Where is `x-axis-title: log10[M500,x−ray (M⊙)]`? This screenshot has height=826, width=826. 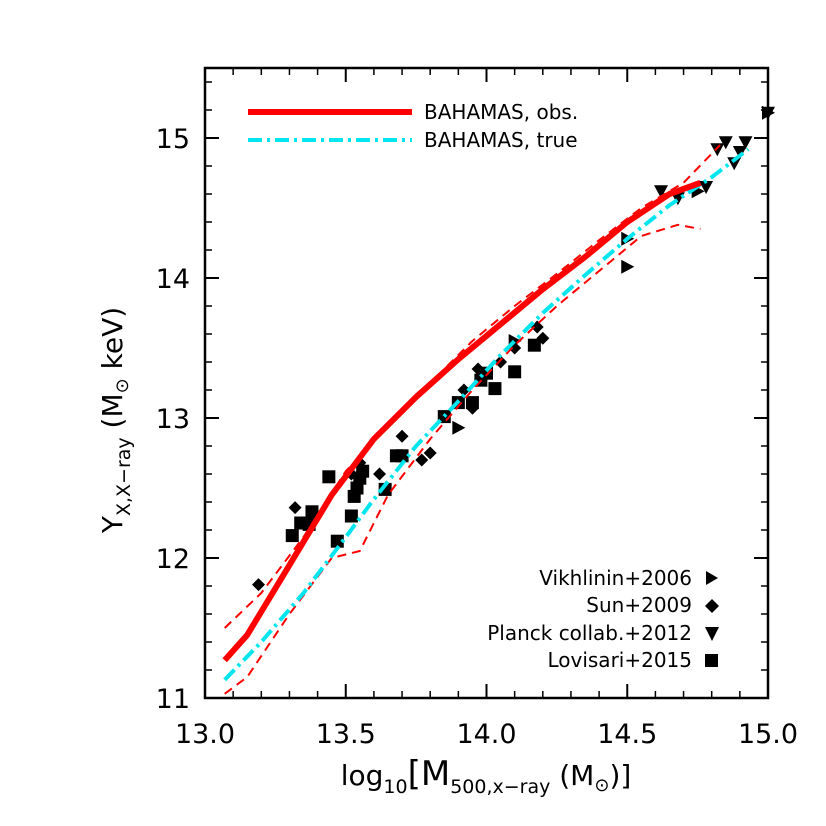
x-axis-title: log10[M500,x−ray (M⊙)] is located at coordinates (486, 776).